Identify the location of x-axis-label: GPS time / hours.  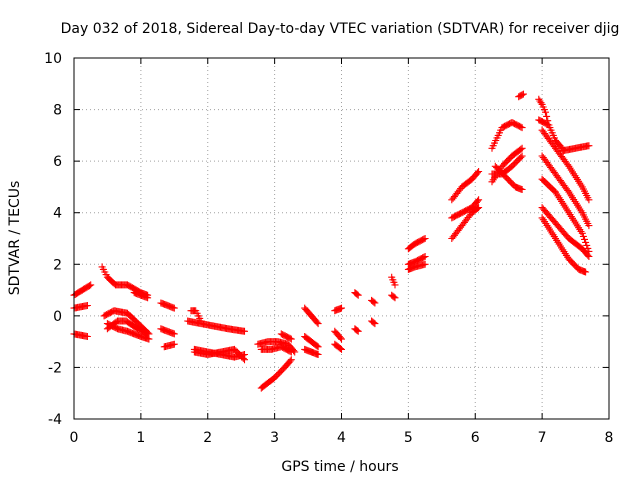
(339, 467).